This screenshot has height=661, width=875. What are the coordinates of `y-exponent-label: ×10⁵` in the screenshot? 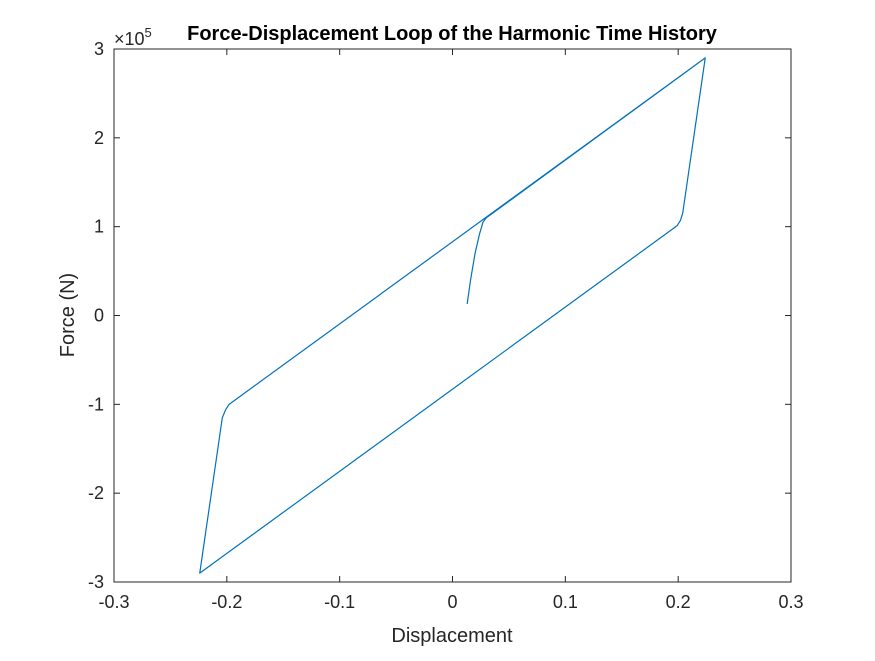 It's located at (133, 37).